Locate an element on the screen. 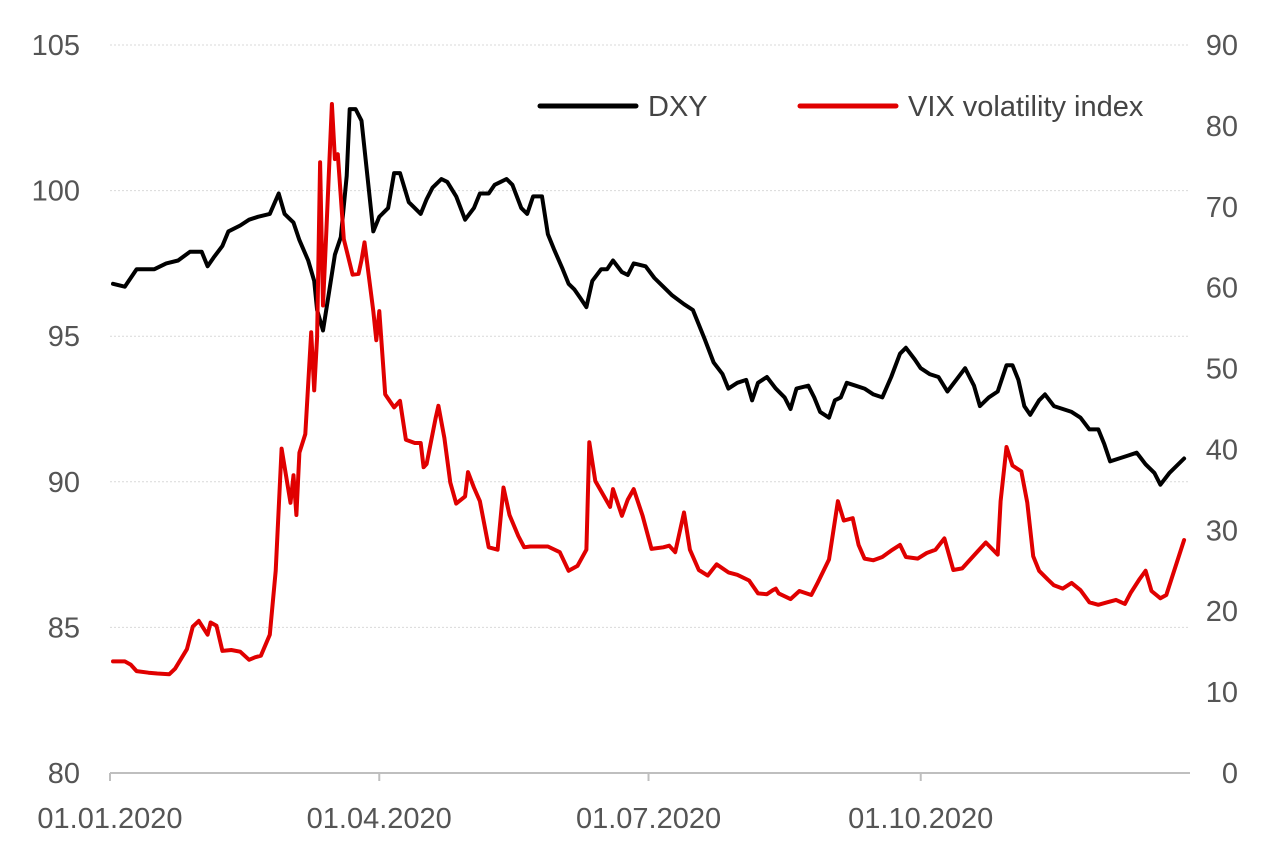  y-right-tick-label: 40 is located at coordinates (1222, 450).